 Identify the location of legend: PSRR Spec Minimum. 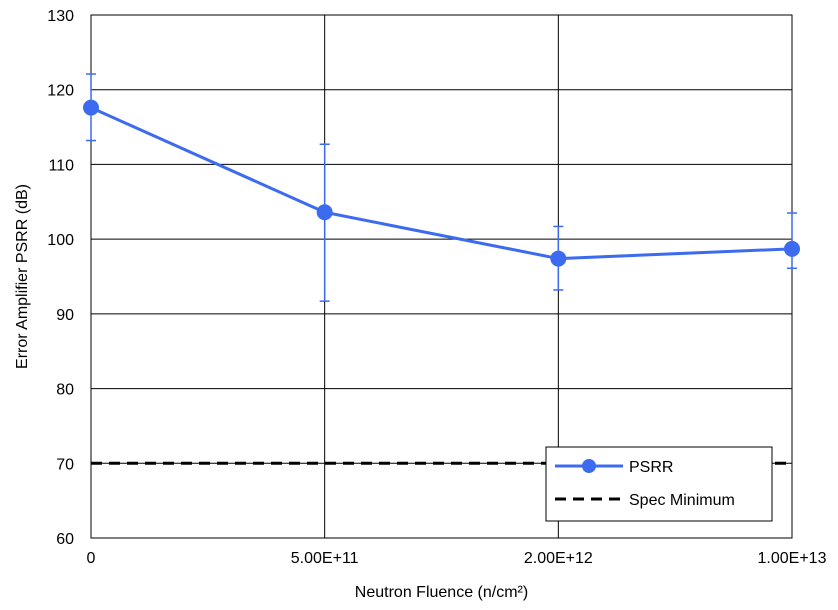
(659, 484).